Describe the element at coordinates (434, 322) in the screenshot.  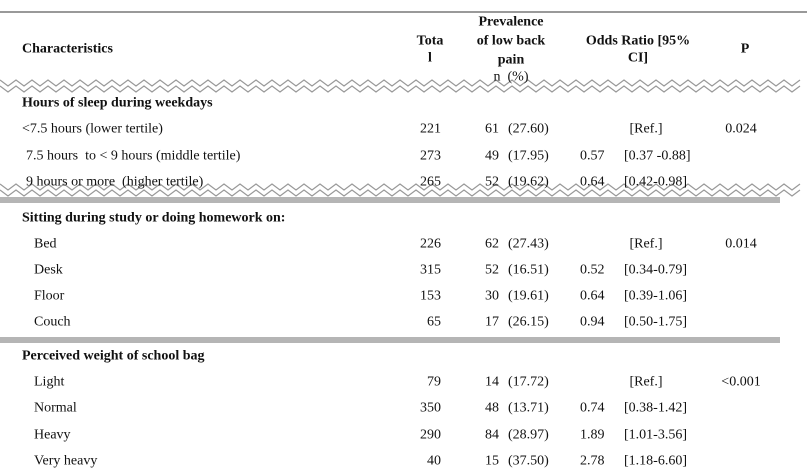
I see `cell-total: 65` at that location.